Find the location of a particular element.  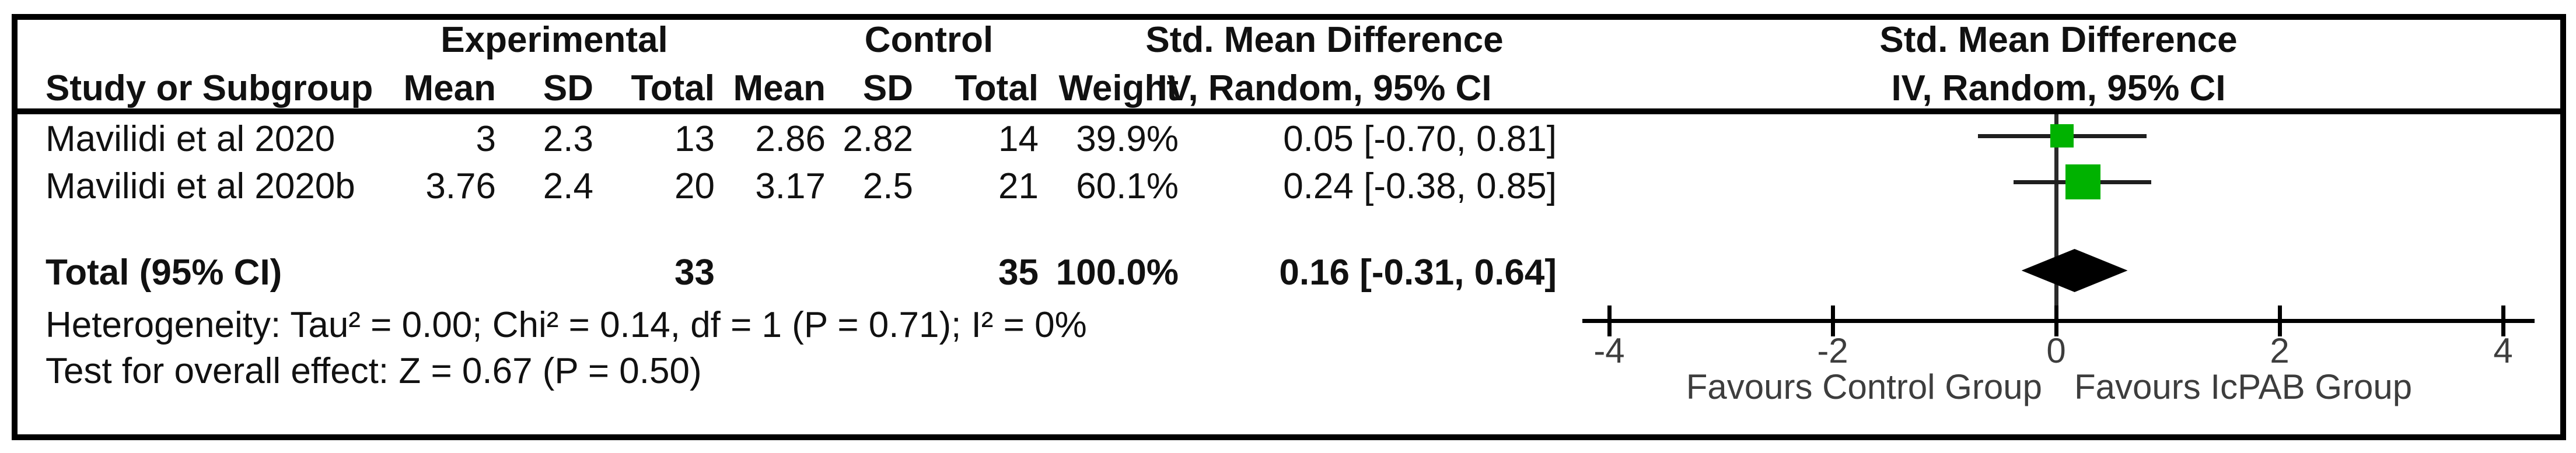

group-header-control: Control is located at coordinates (929, 40).